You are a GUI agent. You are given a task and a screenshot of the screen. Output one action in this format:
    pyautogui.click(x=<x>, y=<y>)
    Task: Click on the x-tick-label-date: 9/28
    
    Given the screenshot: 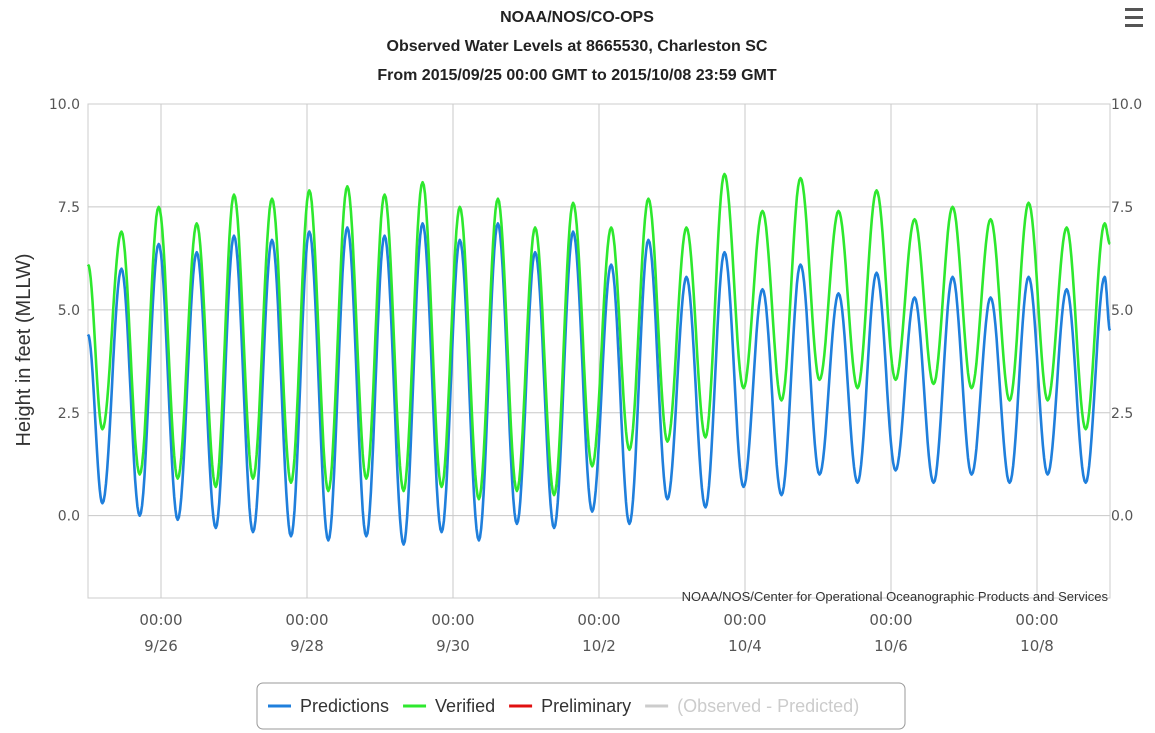 What is the action you would take?
    pyautogui.click(x=307, y=646)
    